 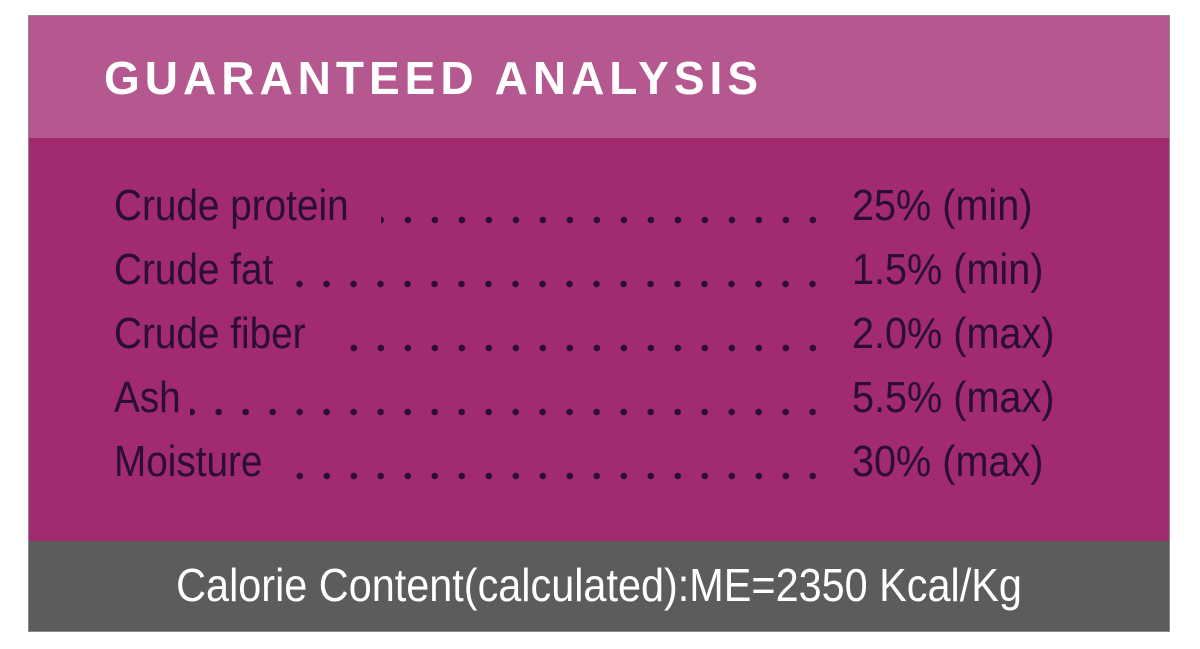 I want to click on nutrient-label: Crude protein, so click(x=231, y=205).